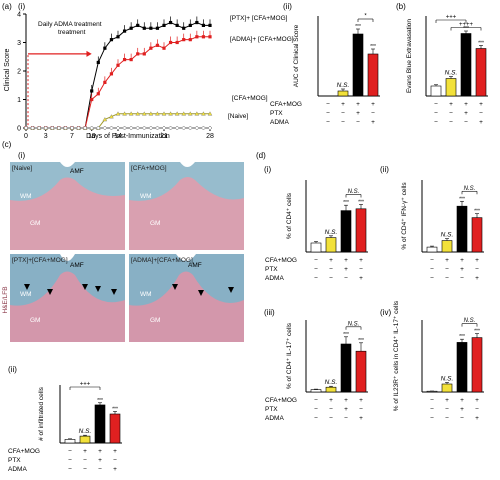 This screenshot has height=480, width=500. I want to click on group-row-label: CFA+MOG, so click(281, 260).